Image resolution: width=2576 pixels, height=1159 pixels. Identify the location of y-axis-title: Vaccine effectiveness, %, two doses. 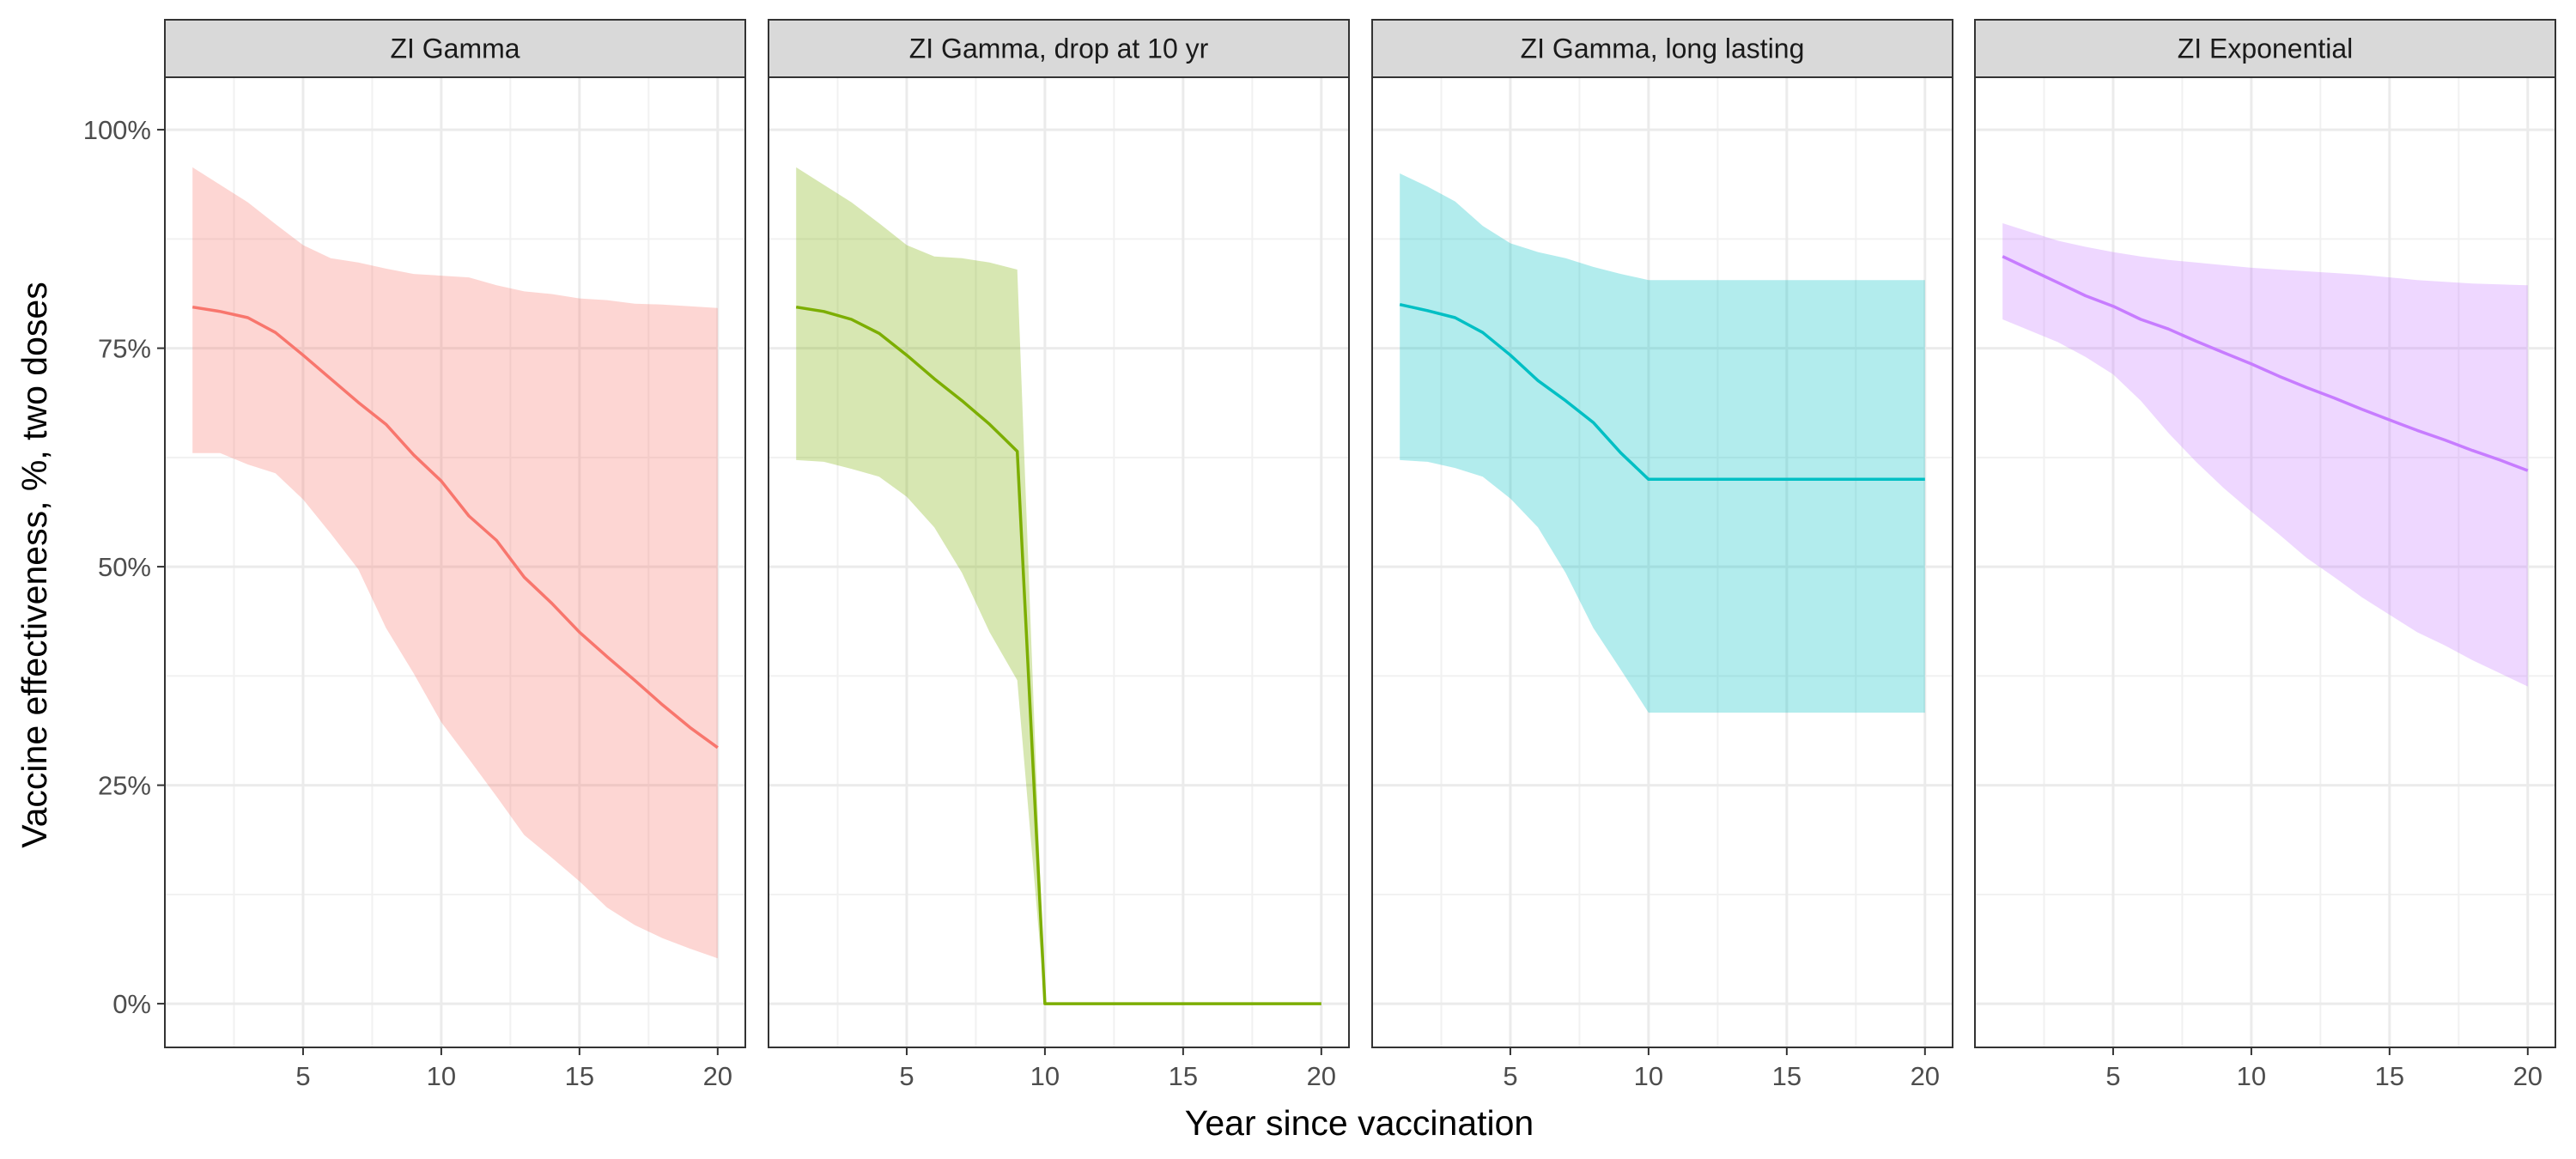
(34, 564).